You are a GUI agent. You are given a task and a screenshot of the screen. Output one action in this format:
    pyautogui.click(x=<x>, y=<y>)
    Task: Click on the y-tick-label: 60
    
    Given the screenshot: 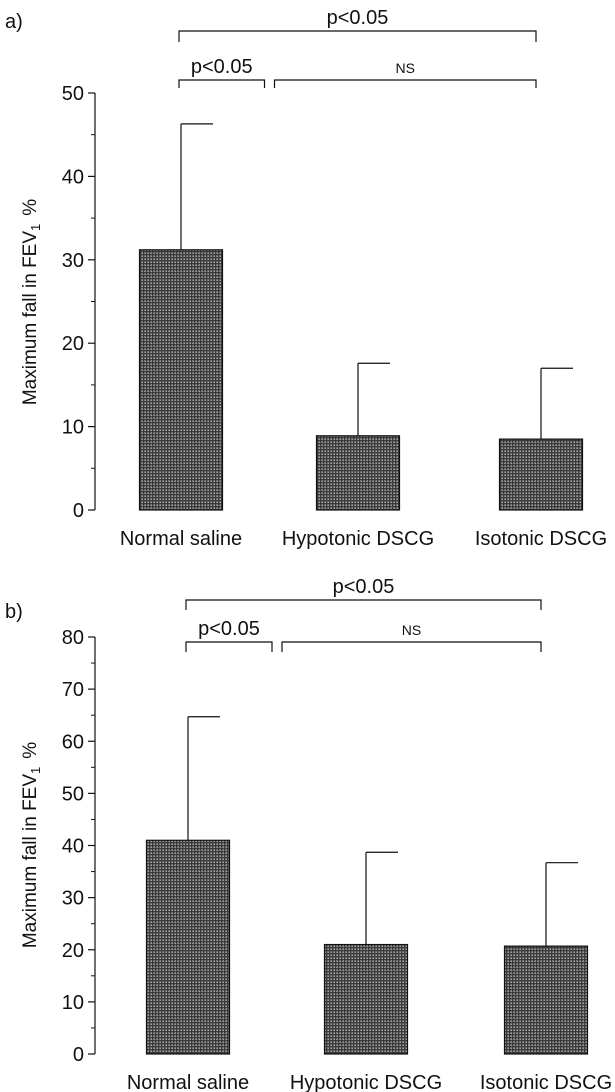 What is the action you would take?
    pyautogui.click(x=73, y=742)
    